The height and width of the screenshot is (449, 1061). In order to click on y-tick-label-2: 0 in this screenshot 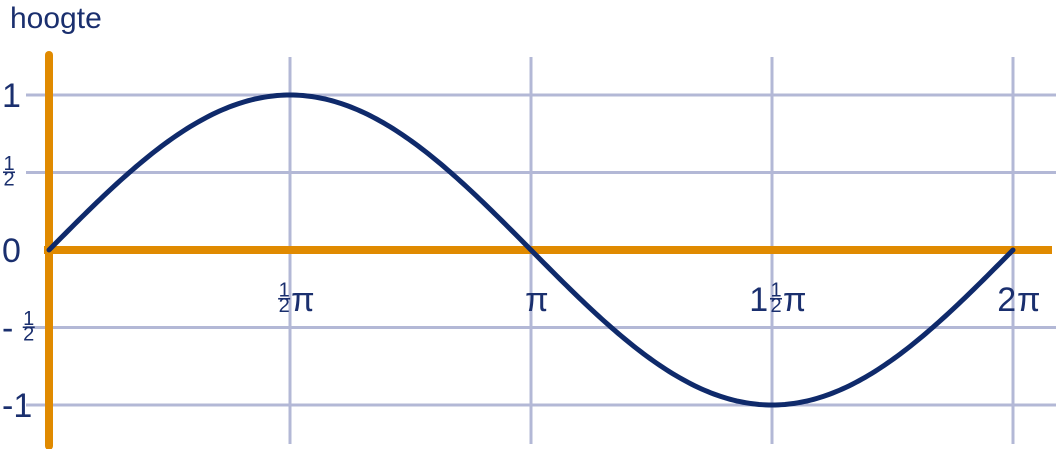, I will do `click(11, 251)`.